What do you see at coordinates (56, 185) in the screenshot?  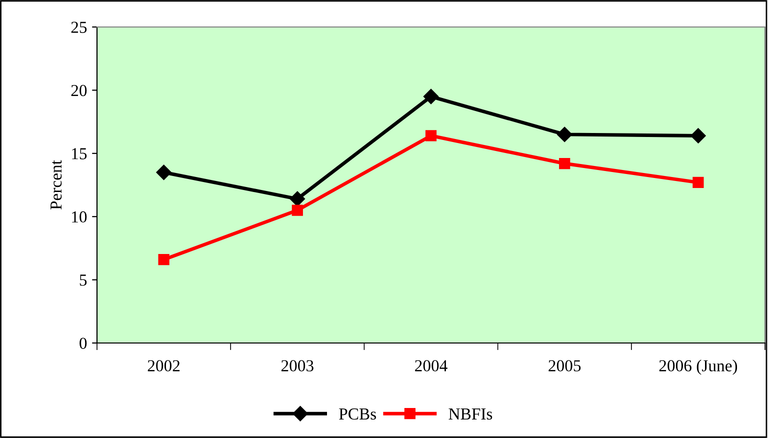 I see `y-axis-title: Percent` at bounding box center [56, 185].